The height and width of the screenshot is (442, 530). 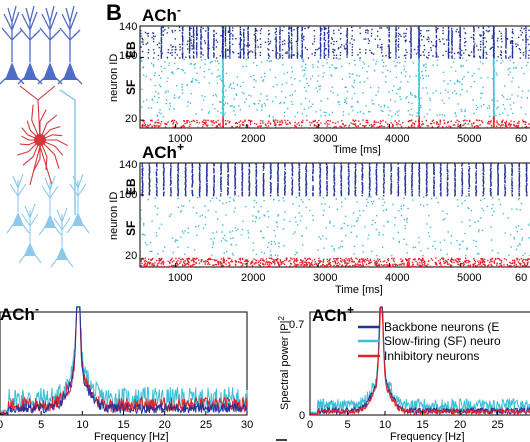 What do you see at coordinates (296, 325) in the screenshot?
I see `spectrum-ach-plus-ytick-0.7: 0.7` at bounding box center [296, 325].